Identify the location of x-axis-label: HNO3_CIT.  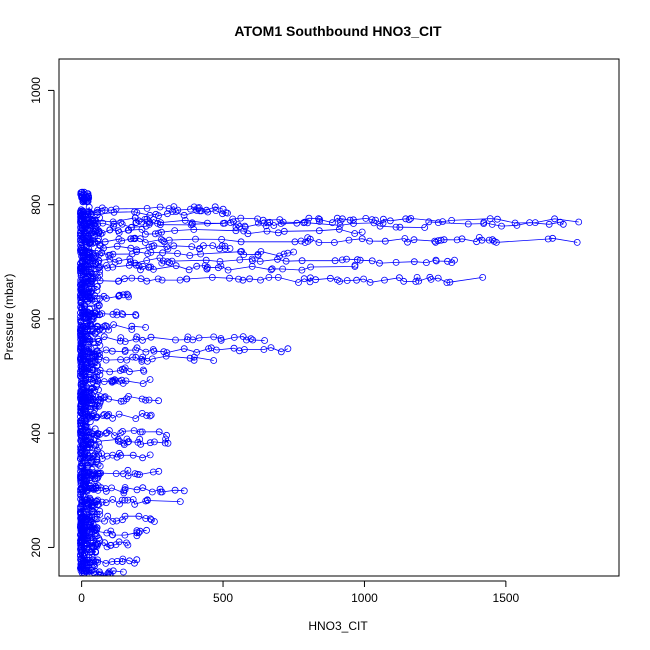
(338, 626).